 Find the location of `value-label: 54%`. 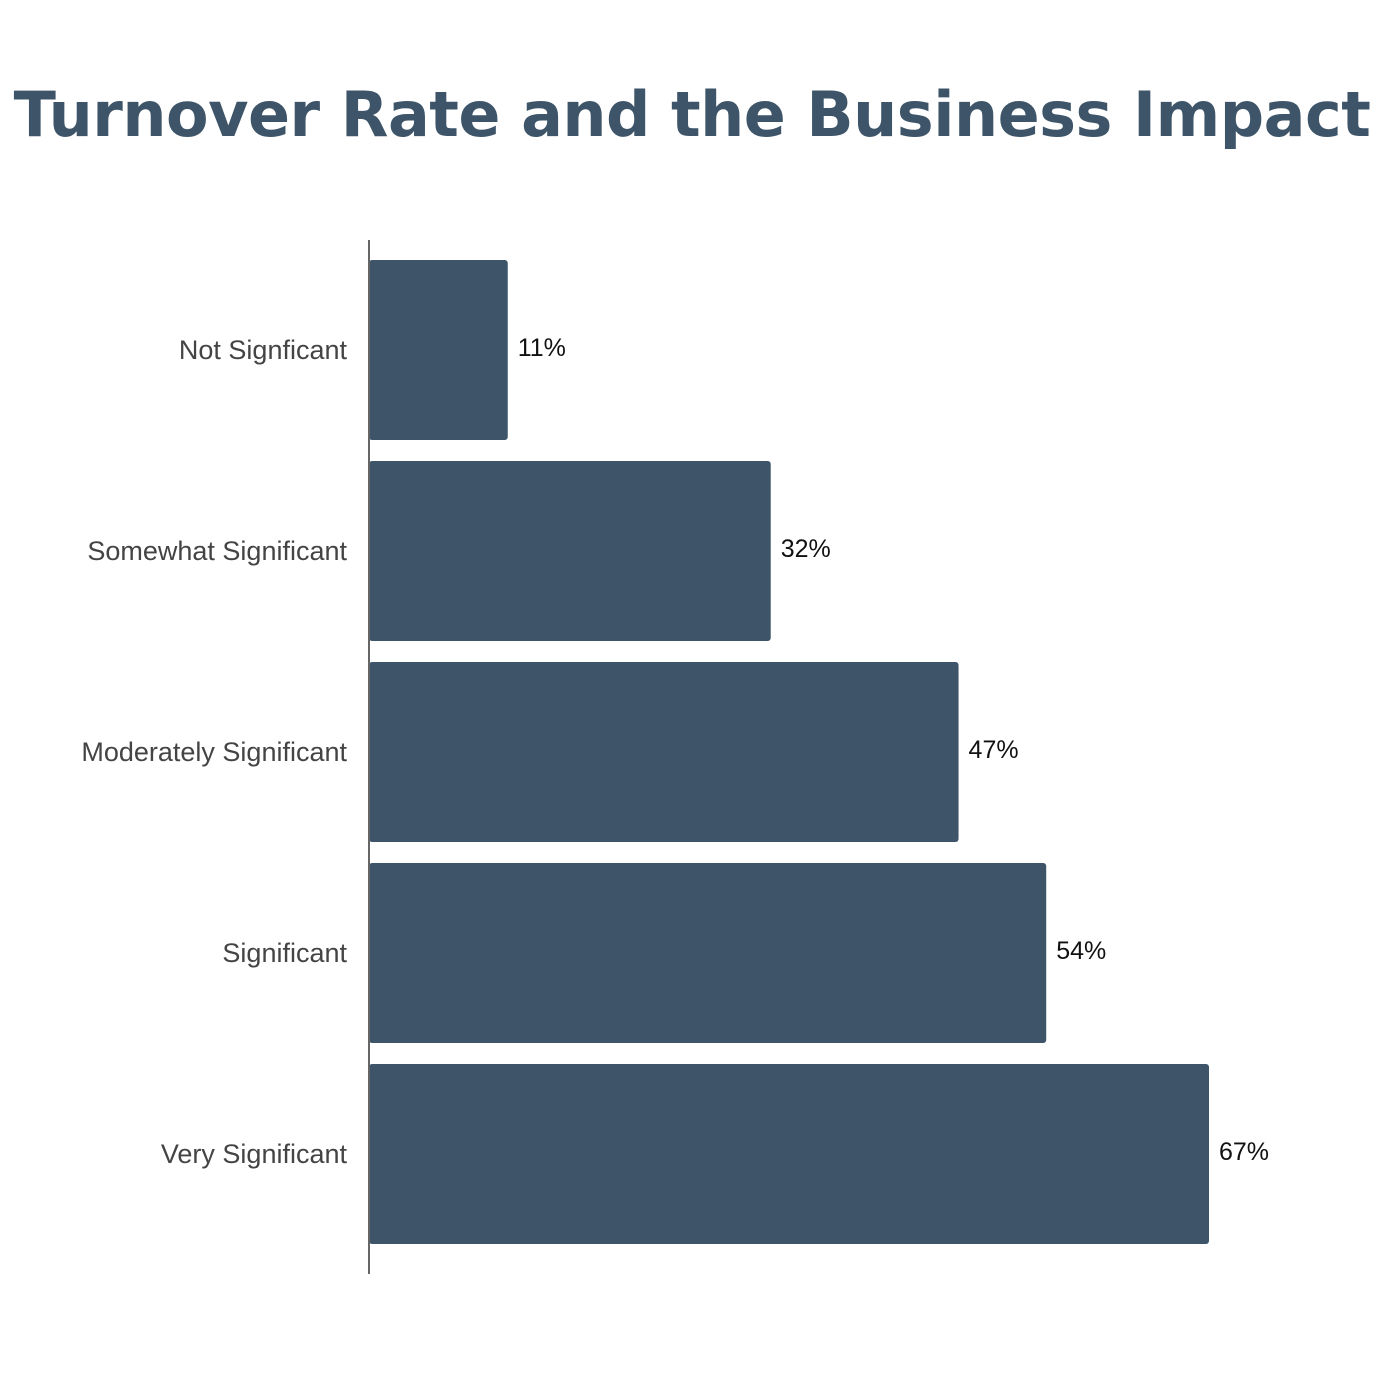

value-label: 54% is located at coordinates (1081, 951).